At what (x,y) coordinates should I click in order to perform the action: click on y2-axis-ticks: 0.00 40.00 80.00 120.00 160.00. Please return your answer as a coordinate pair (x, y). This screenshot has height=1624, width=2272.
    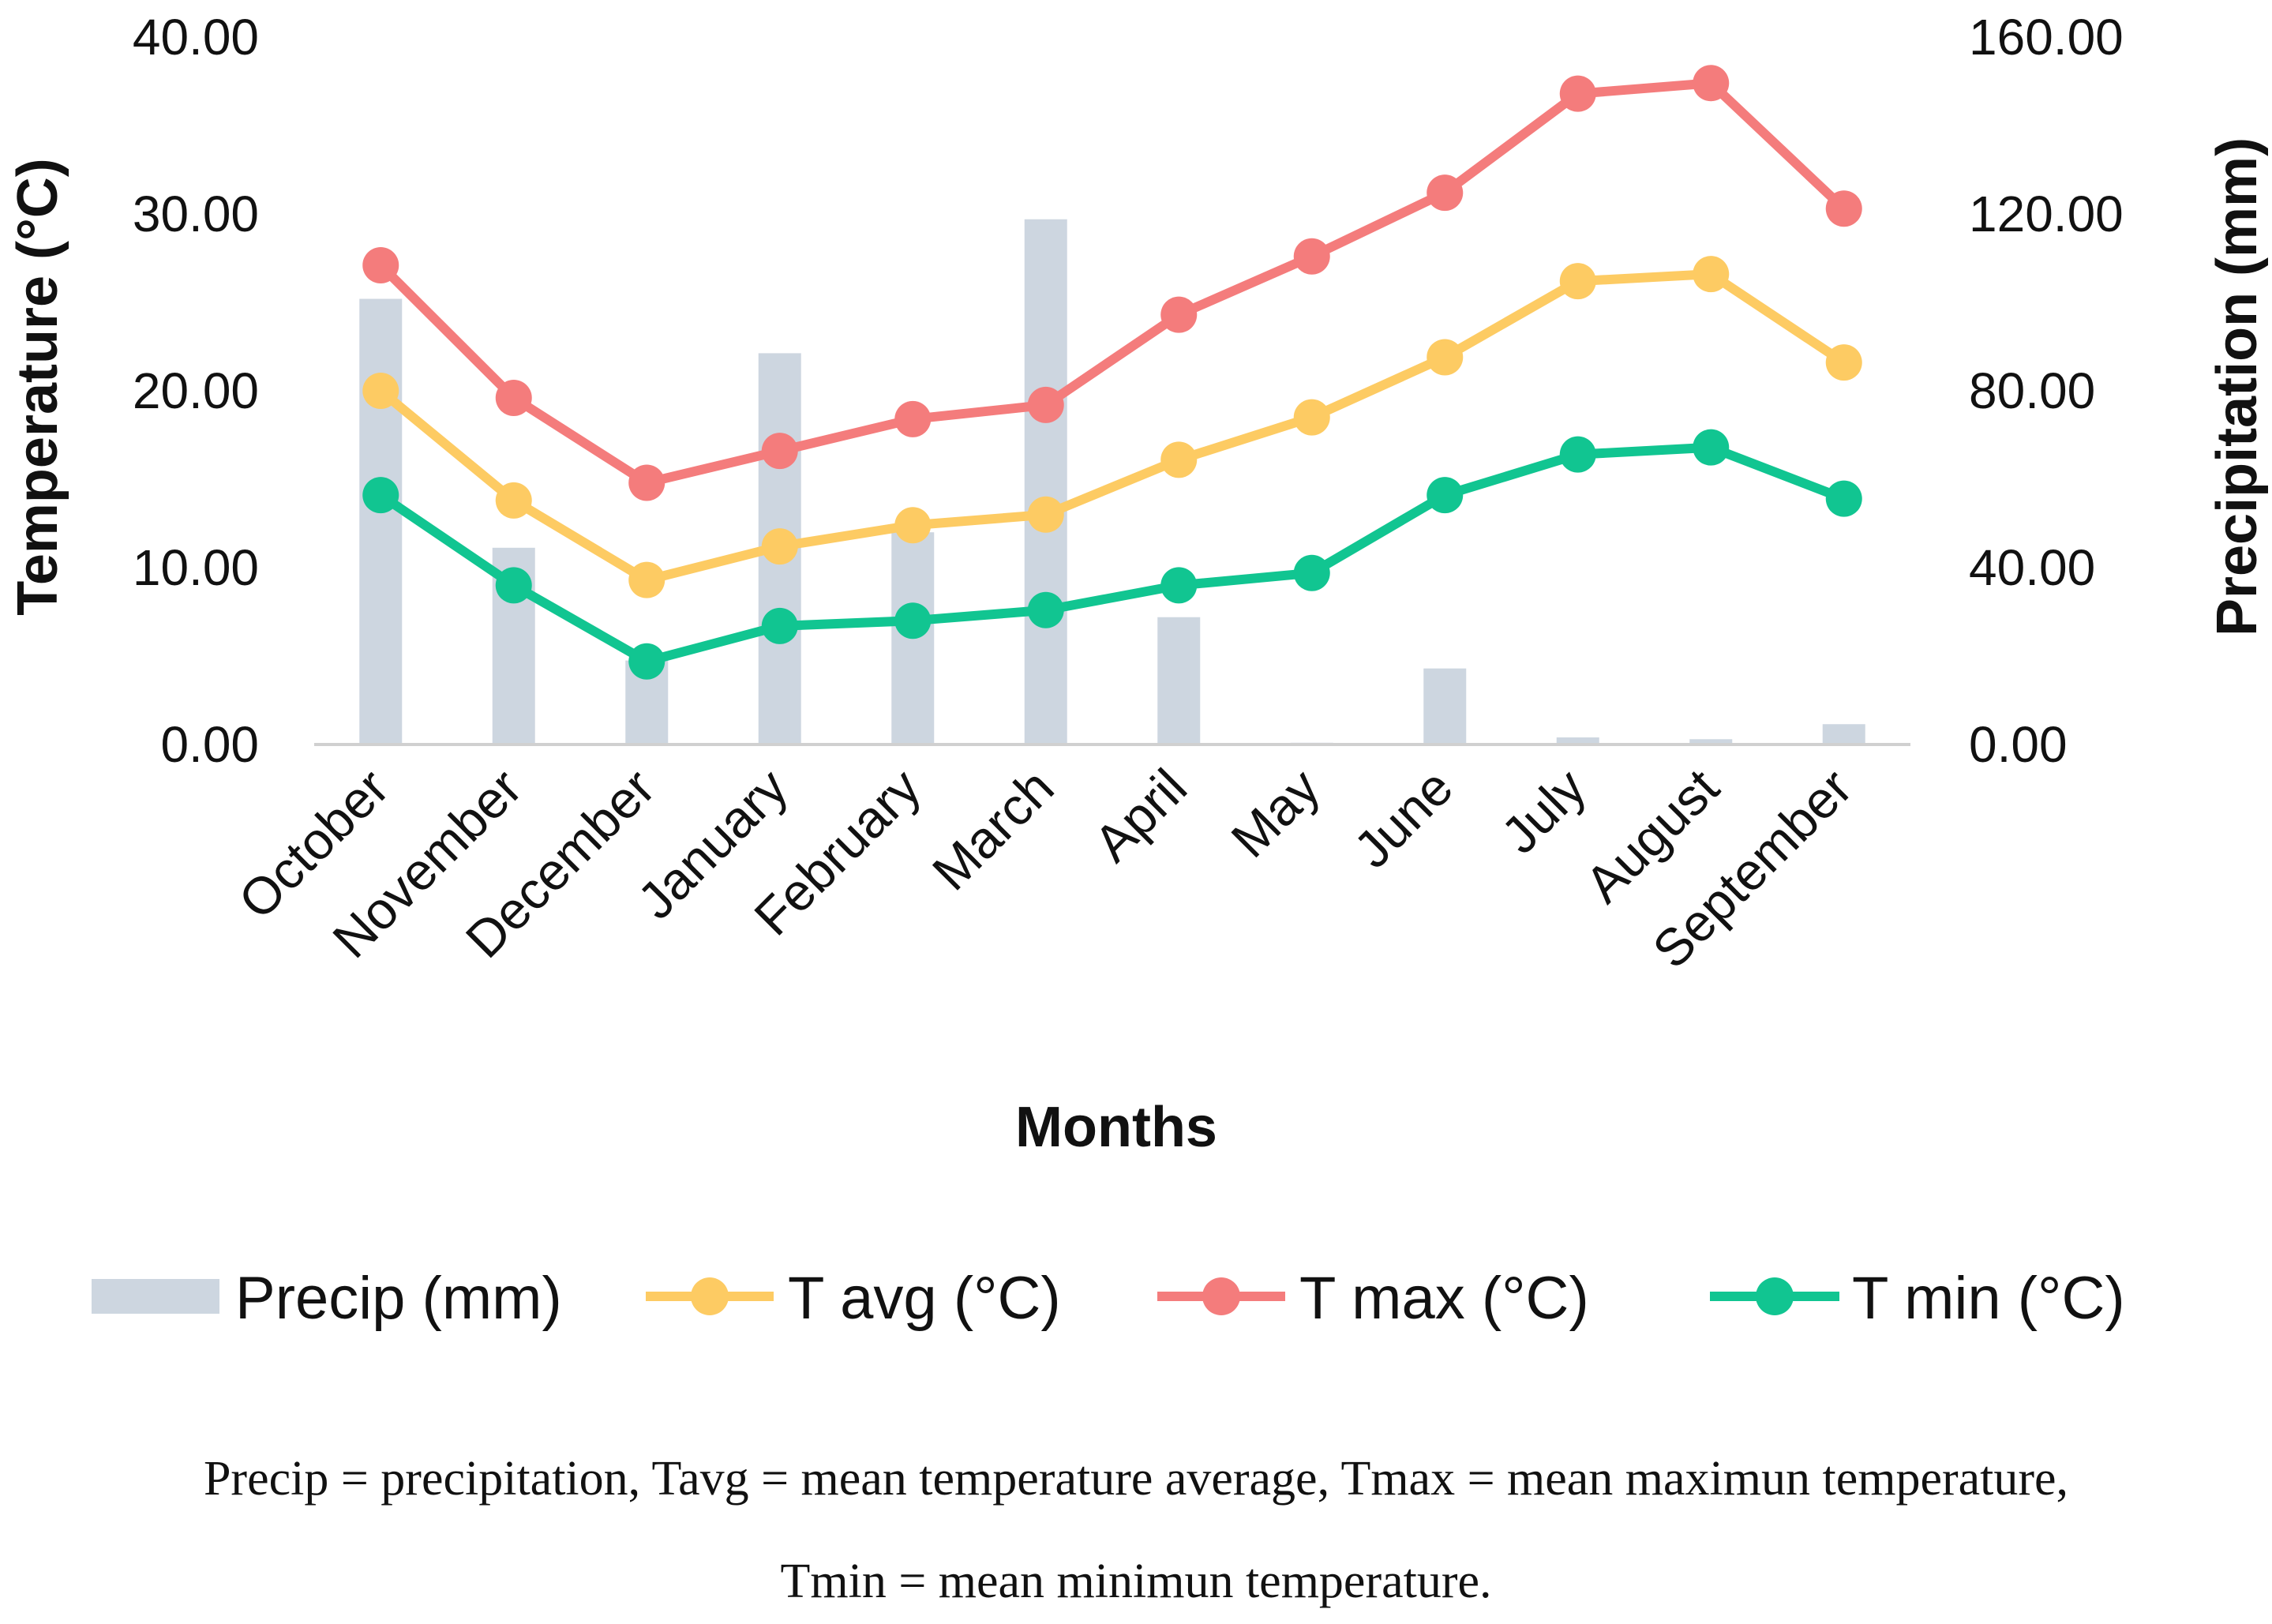
    Looking at the image, I should click on (2046, 391).